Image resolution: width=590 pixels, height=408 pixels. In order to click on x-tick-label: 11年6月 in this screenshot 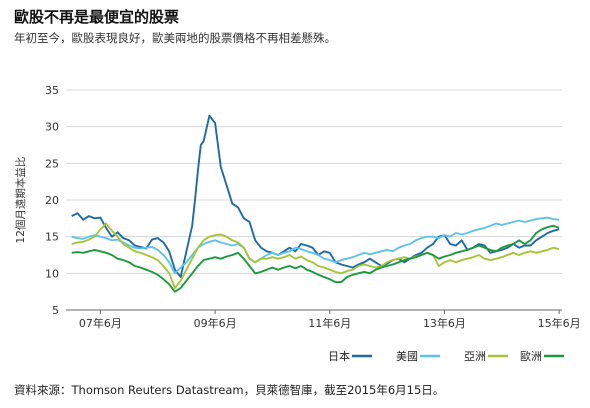, I will do `click(329, 323)`.